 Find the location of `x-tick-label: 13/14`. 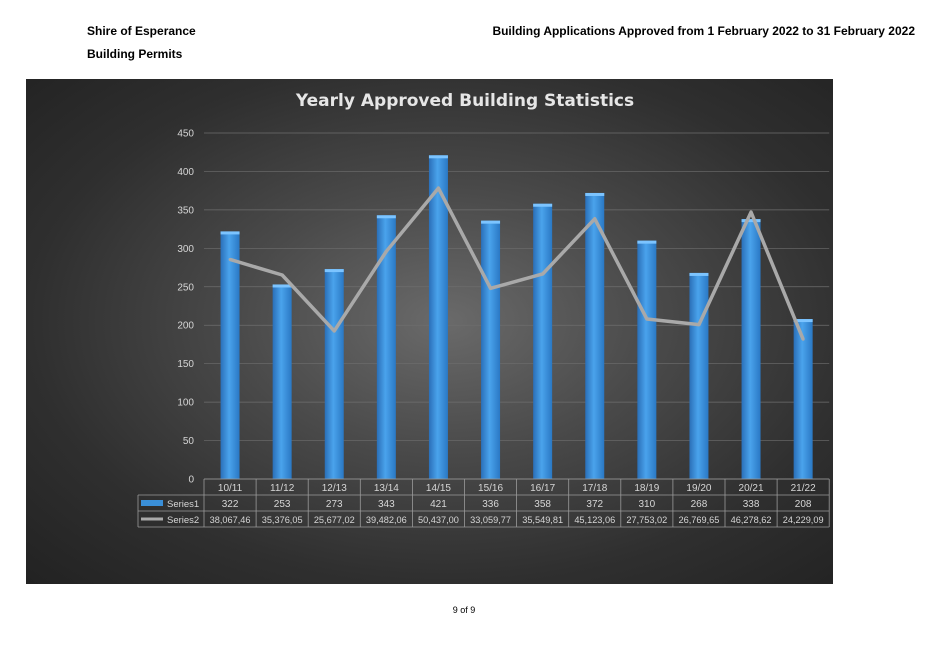

x-tick-label: 13/14 is located at coordinates (386, 488).